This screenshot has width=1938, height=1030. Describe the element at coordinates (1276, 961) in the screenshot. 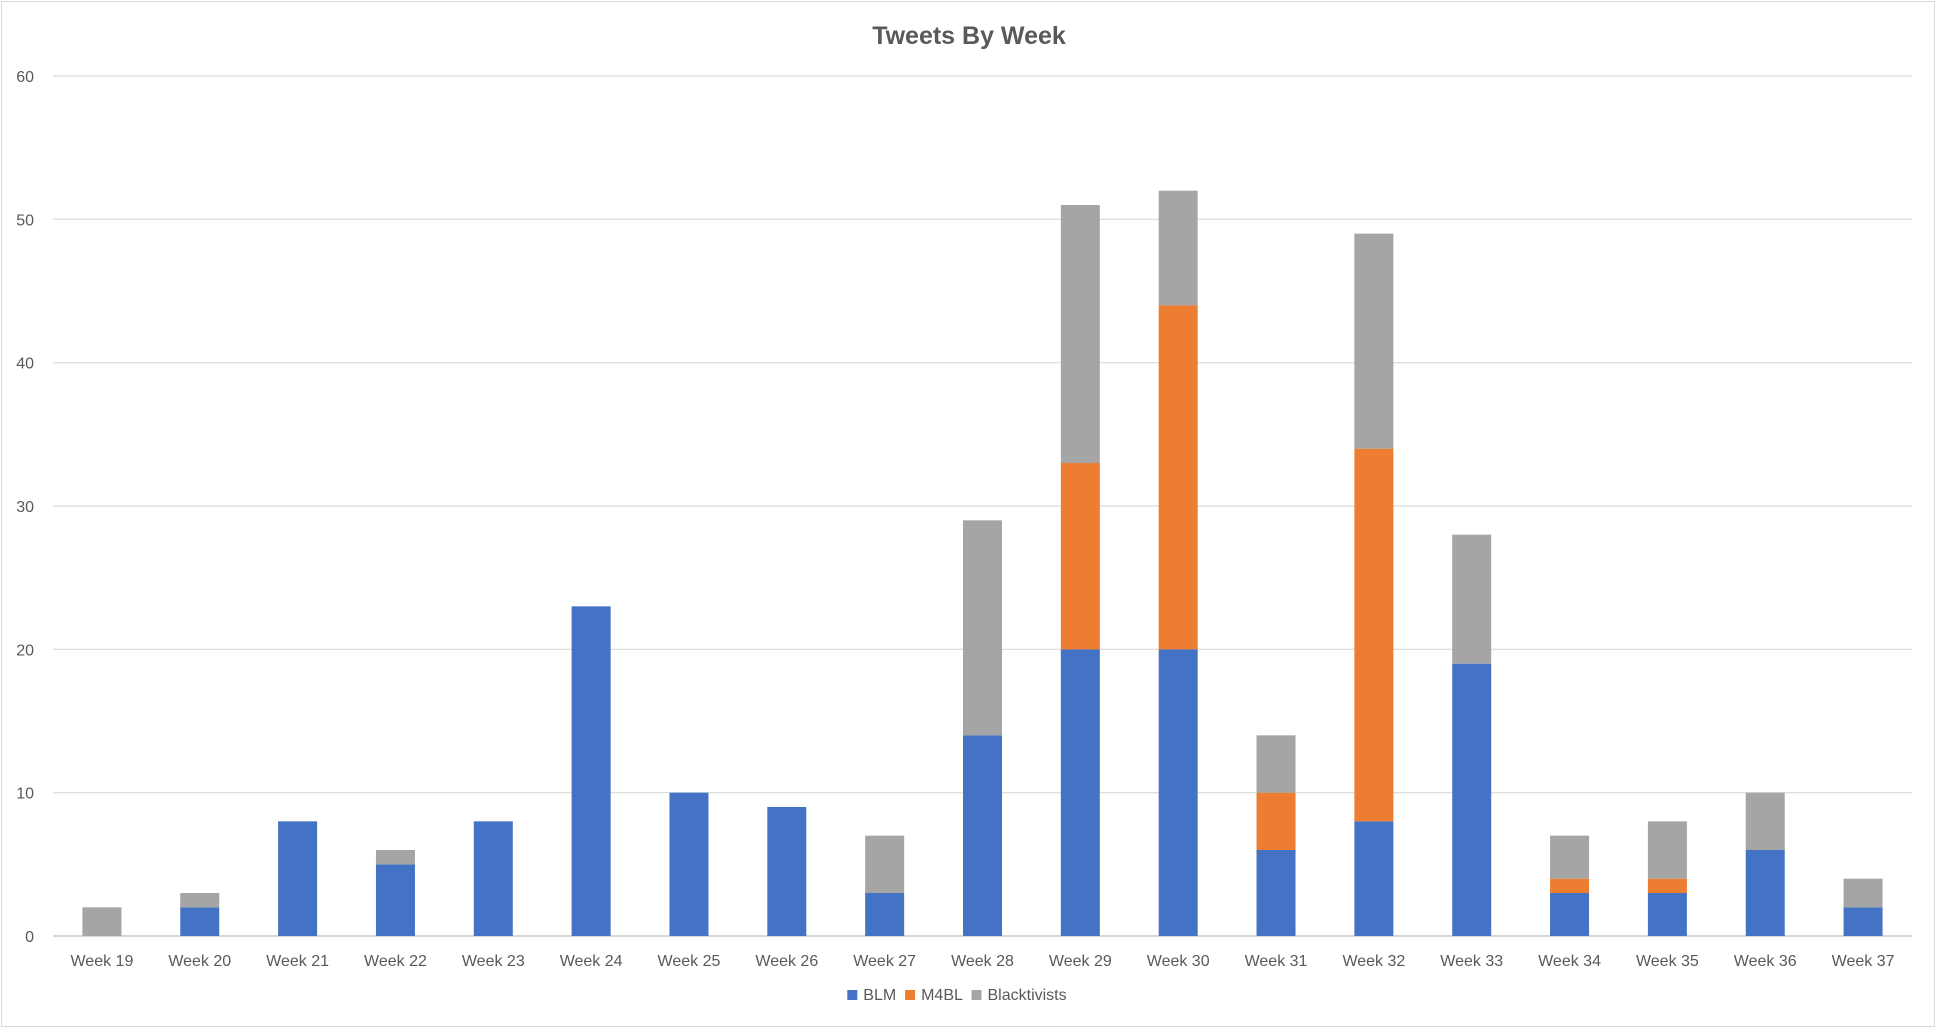

I see `x-tick-label: Week 31` at that location.